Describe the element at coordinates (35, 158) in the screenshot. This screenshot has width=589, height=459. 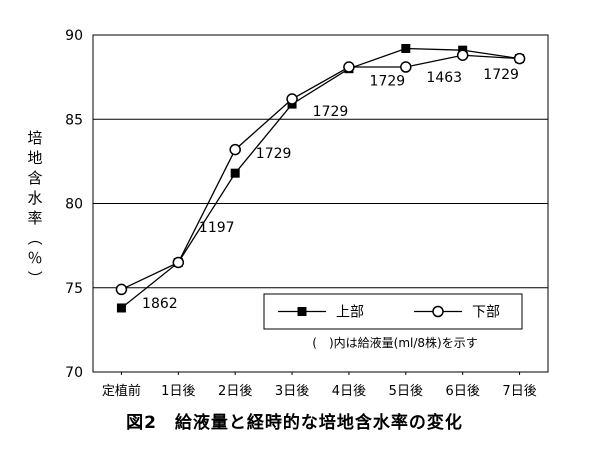
I see `y-axis-label-char: 地` at that location.